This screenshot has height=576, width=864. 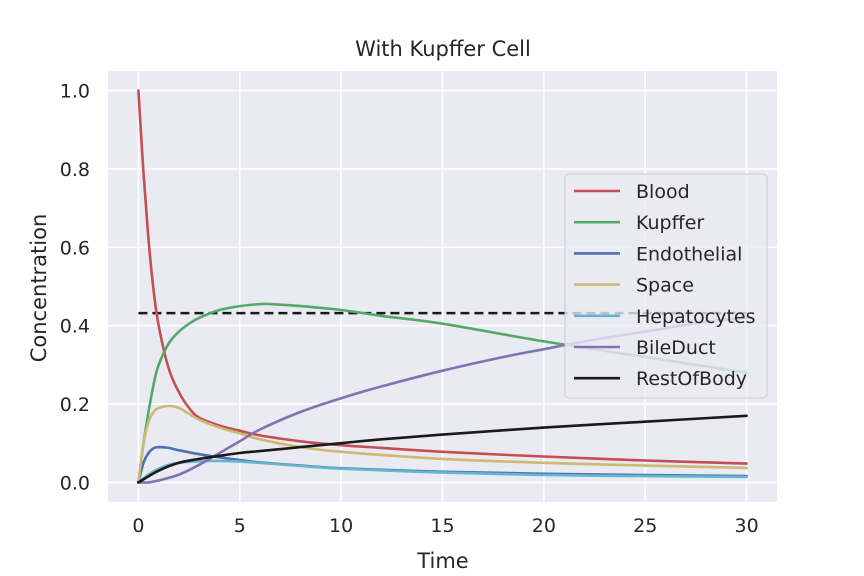 I want to click on x-tick-label: 10, so click(x=341, y=526).